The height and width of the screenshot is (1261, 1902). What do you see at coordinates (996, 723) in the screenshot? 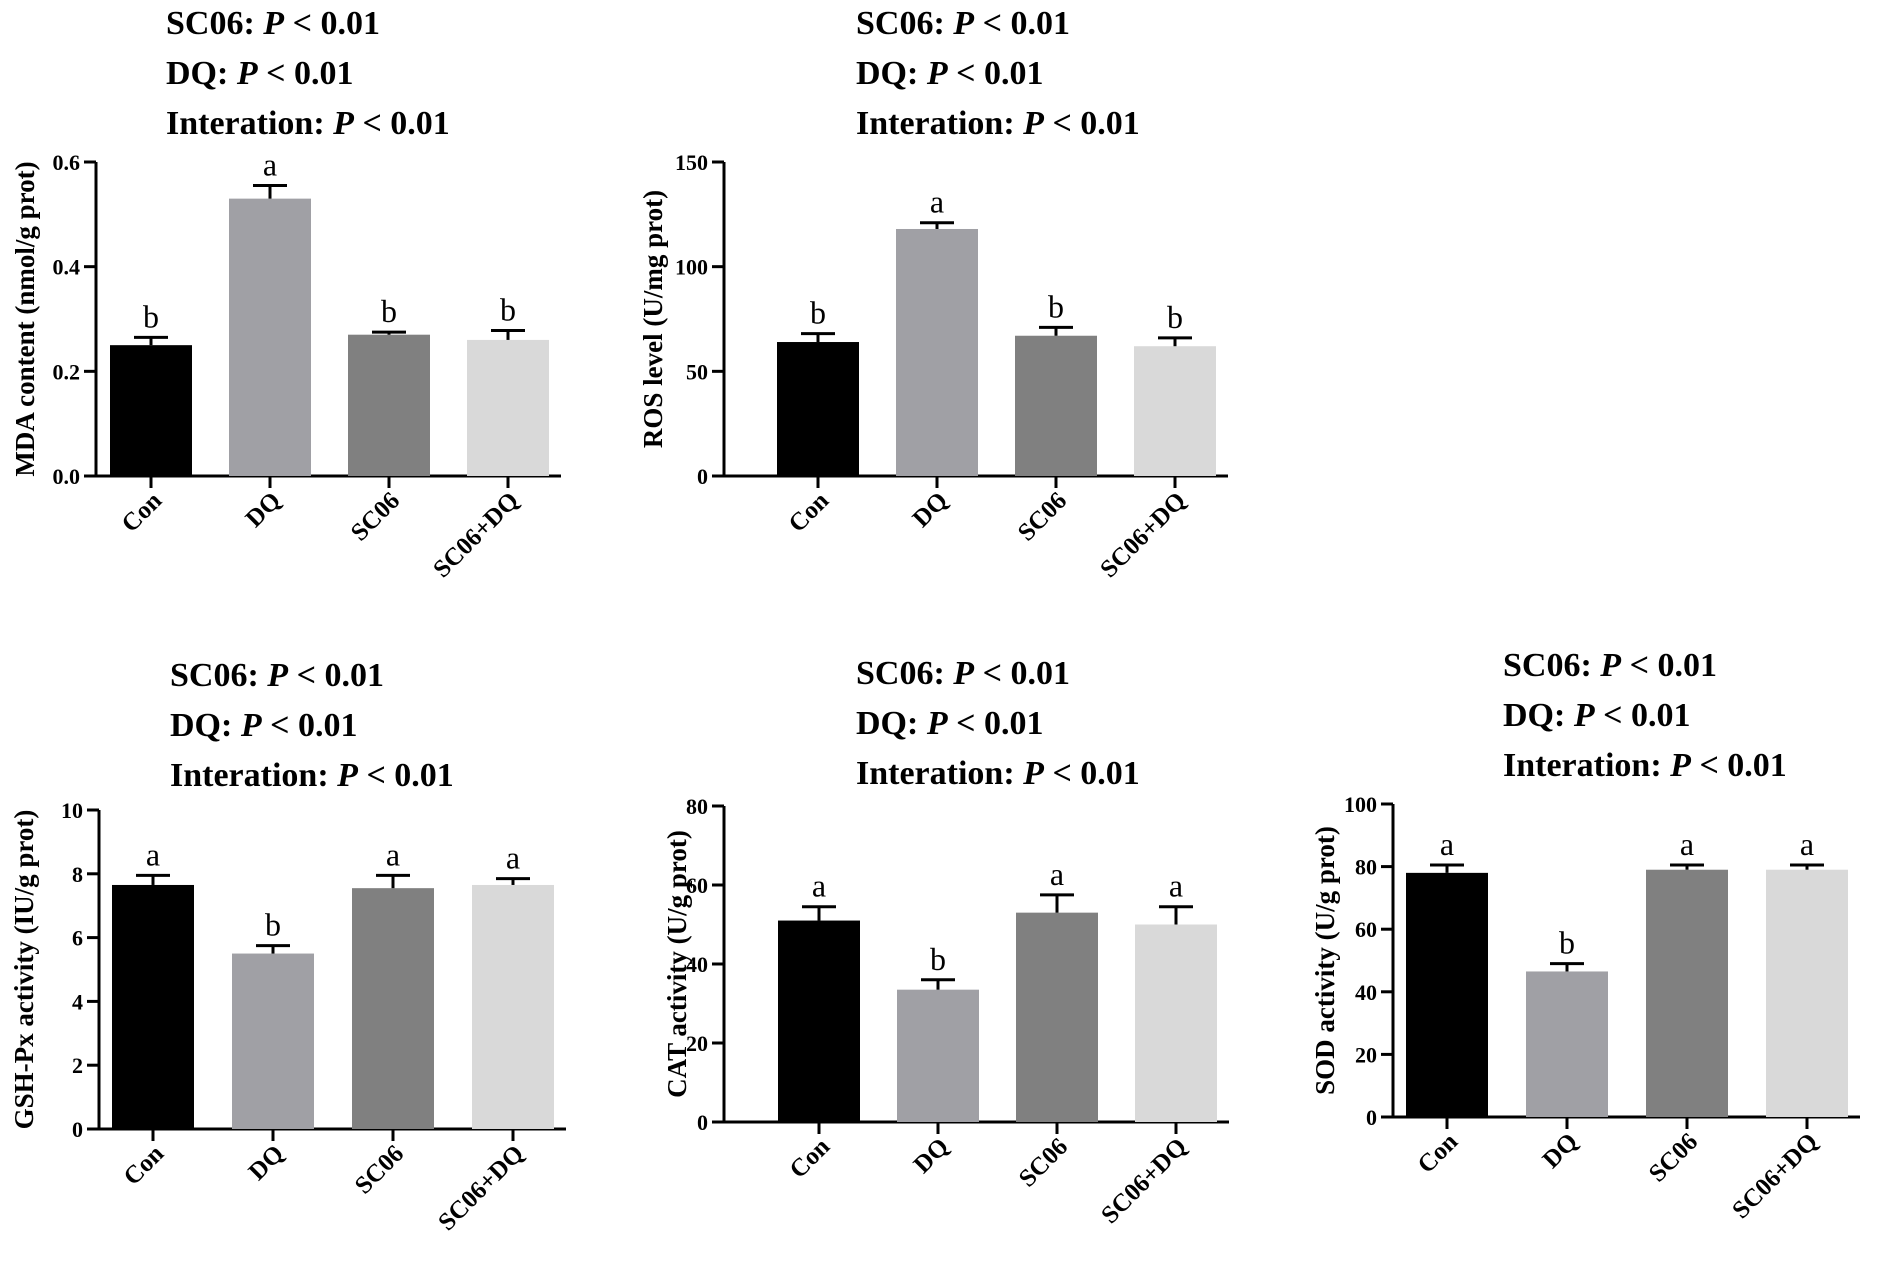
I see `c3-stat-rest: < 0.01` at bounding box center [996, 723].